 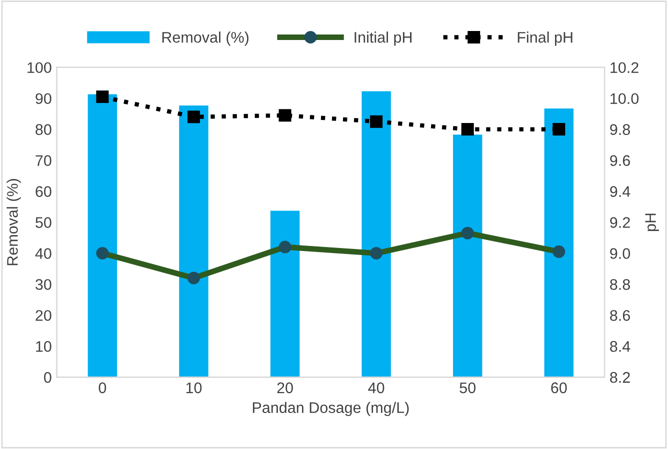 What do you see at coordinates (40, 68) in the screenshot?
I see `y-tick-label: 100` at bounding box center [40, 68].